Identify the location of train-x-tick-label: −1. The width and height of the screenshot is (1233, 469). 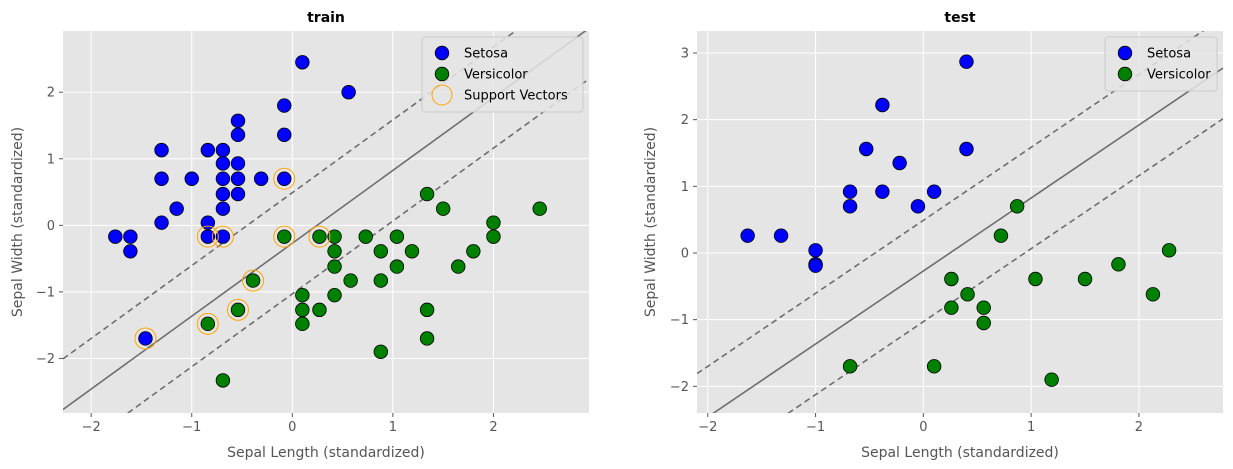
(191, 427).